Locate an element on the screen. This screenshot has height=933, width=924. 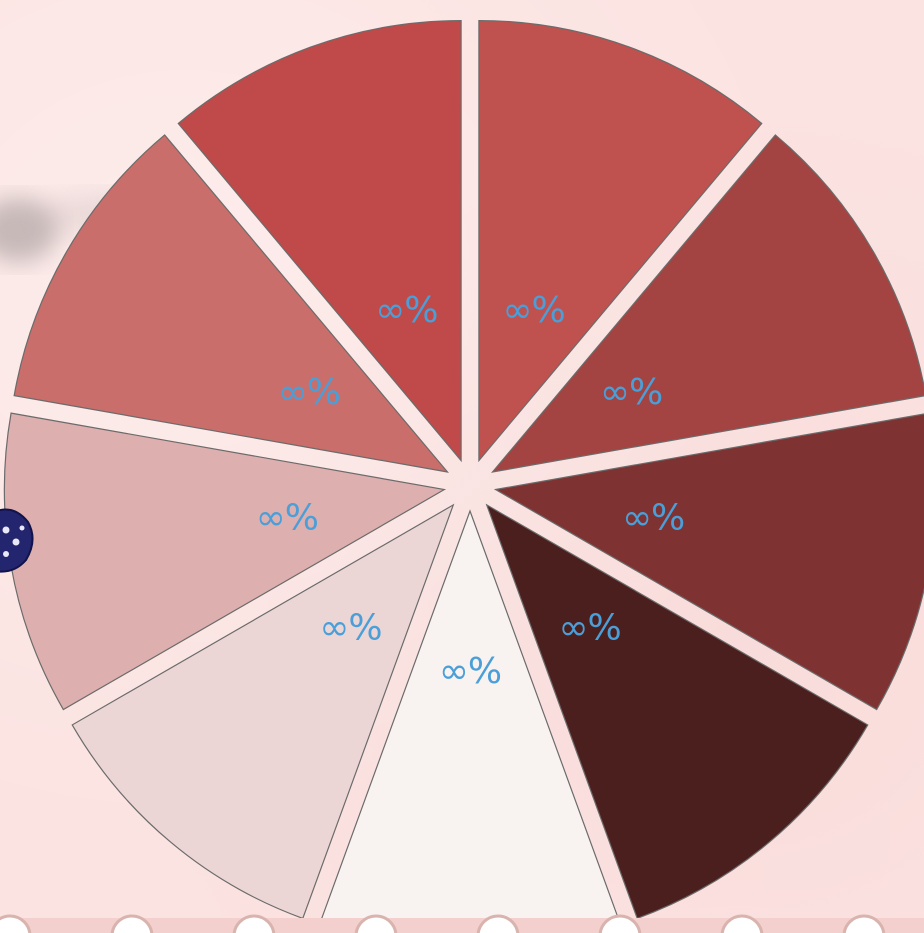
slice-label-9: ∞% is located at coordinates (406, 310).